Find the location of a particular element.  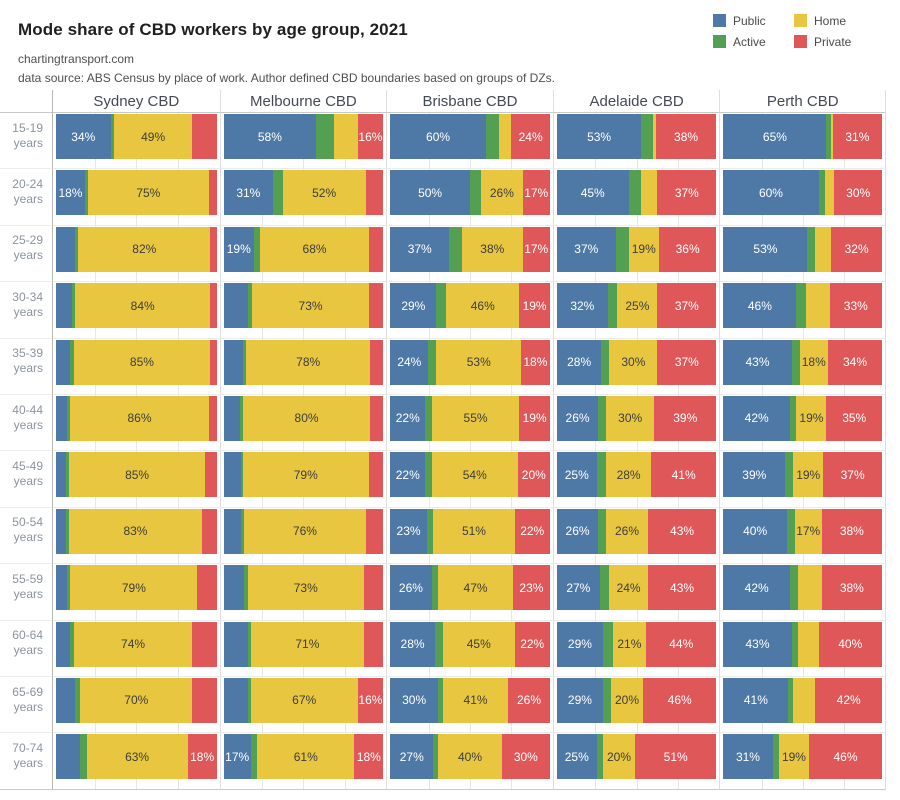

bar-segment-public: 25% is located at coordinates (576, 757).